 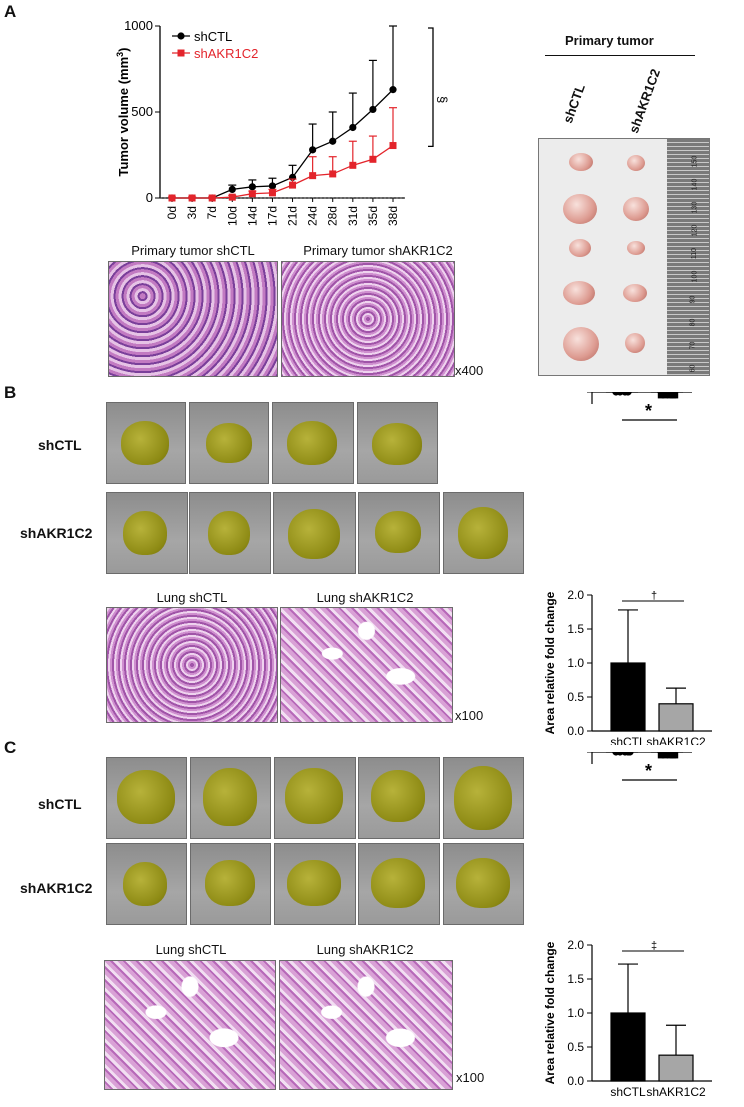 What do you see at coordinates (575, 629) in the screenshot?
I see `y-tick-label: 1.5` at bounding box center [575, 629].